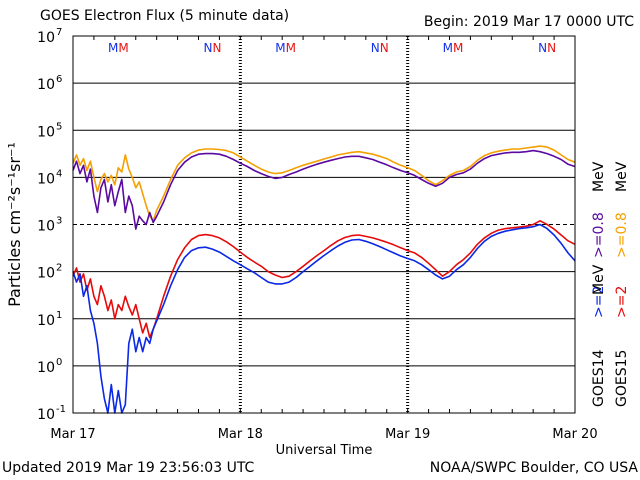  I want to click on x-tick-label: Mar 19, so click(407, 434).